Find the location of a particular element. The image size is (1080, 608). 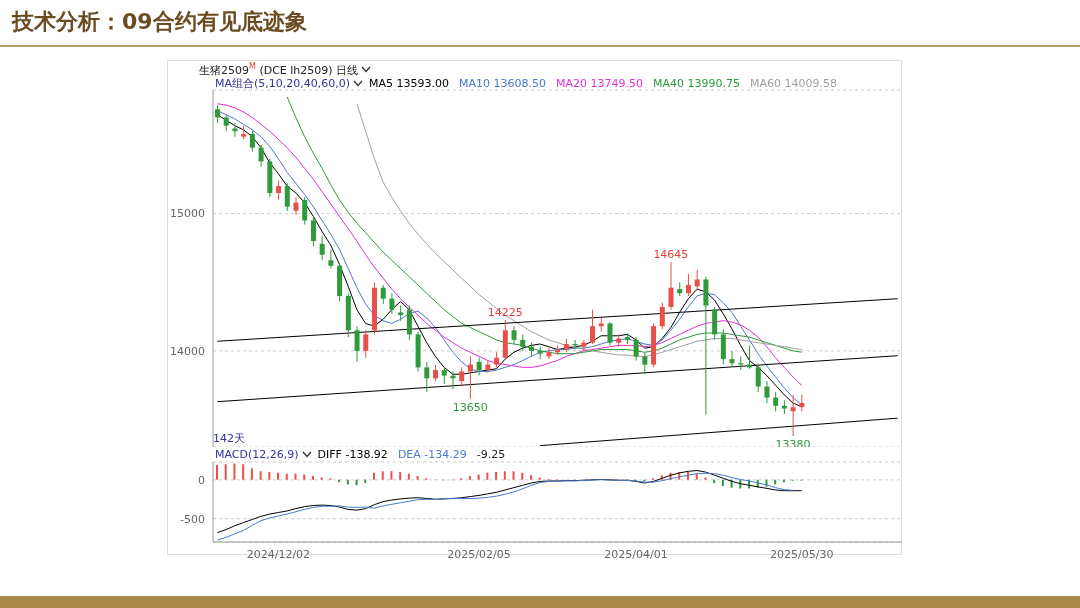

x-tick-label: 2024/12/02 is located at coordinates (278, 554).